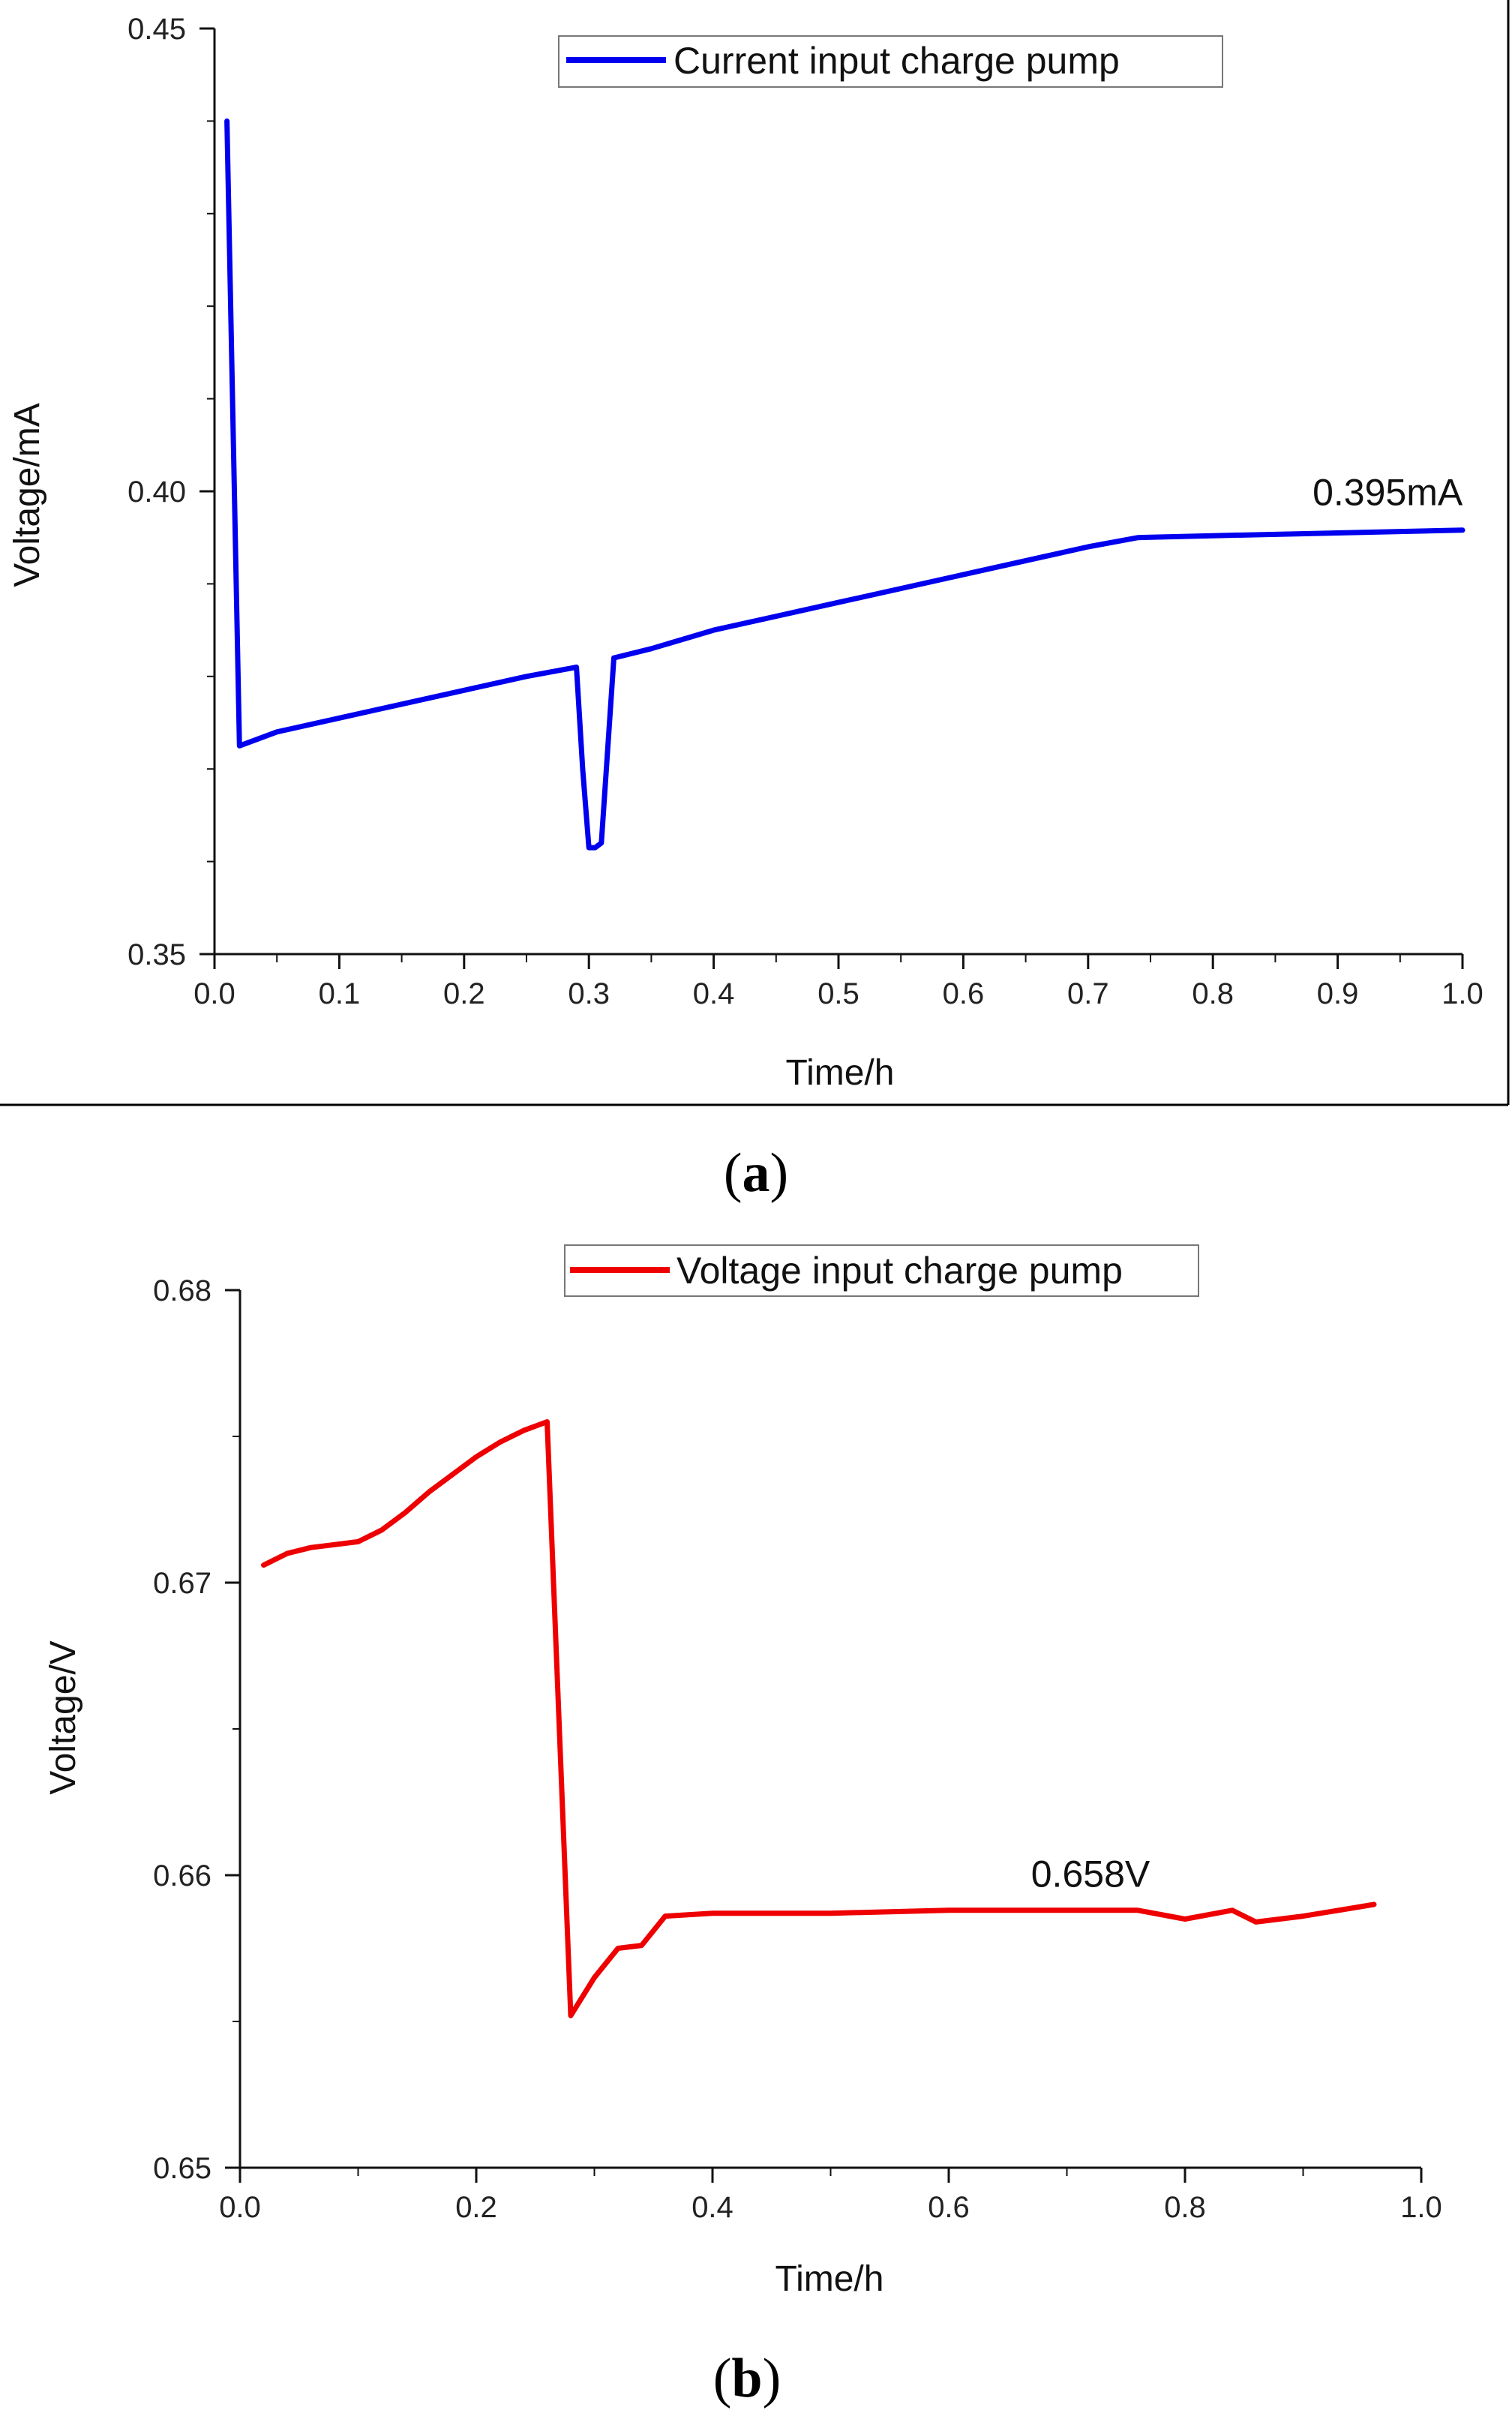  I want to click on chart-a-x-tick-label: 0.8, so click(1213, 993).